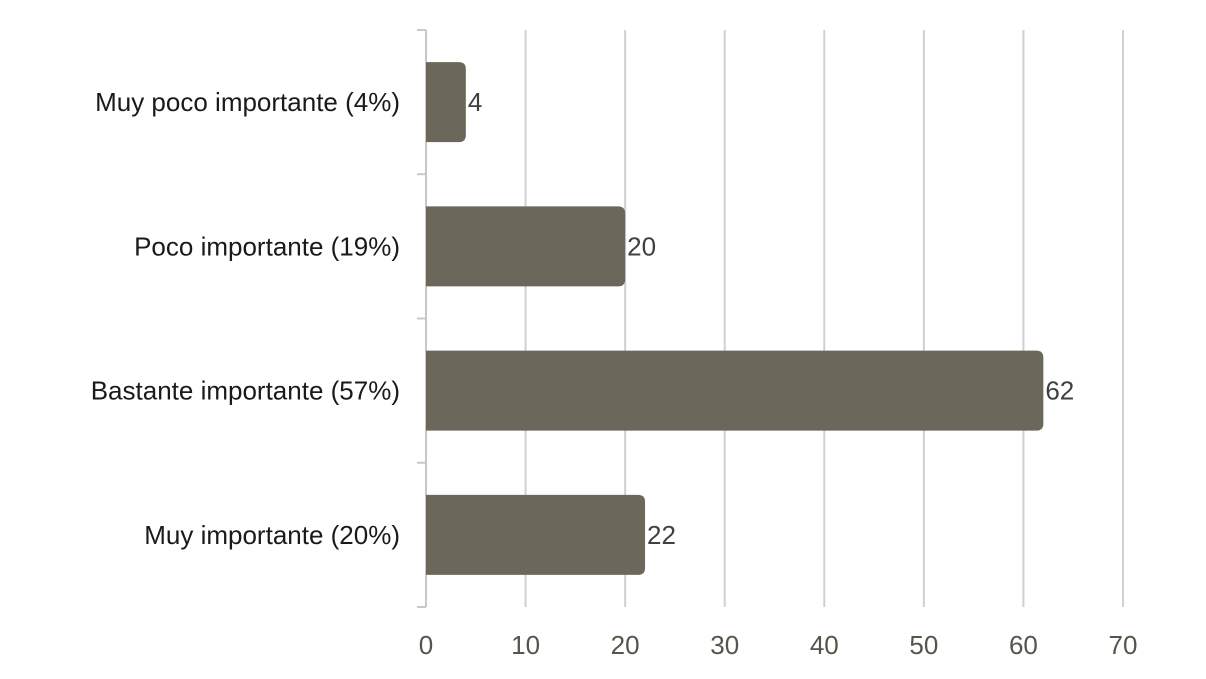 Image resolution: width=1206 pixels, height=679 pixels. I want to click on data-label: 22, so click(661, 535).